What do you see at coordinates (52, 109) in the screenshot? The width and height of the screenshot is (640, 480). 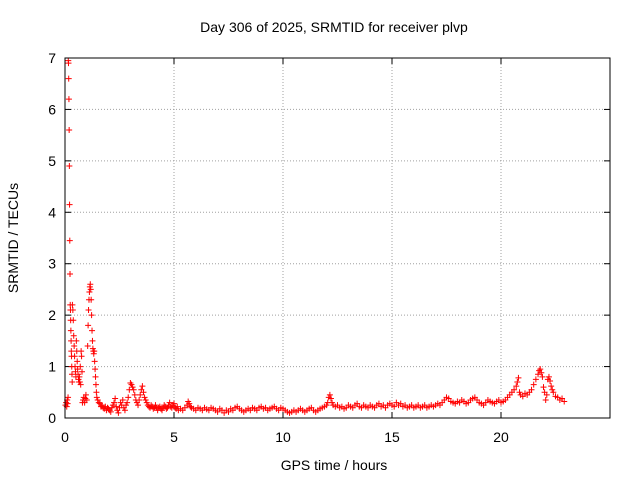 I see `y-tick-label: 6` at bounding box center [52, 109].